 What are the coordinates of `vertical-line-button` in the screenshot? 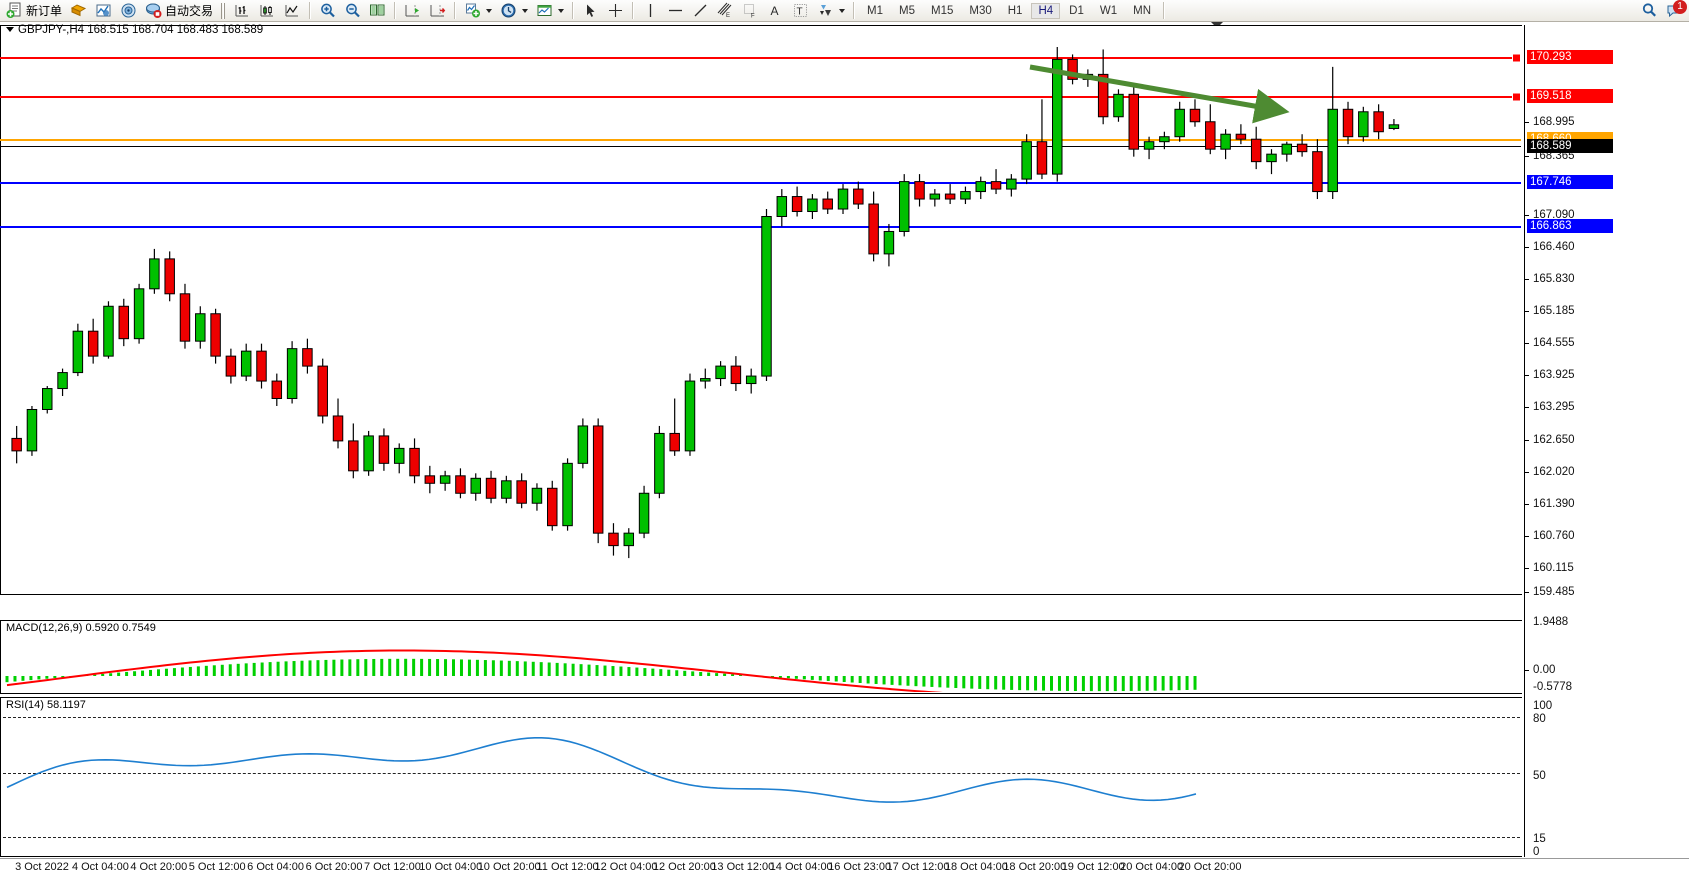 It's located at (650, 11).